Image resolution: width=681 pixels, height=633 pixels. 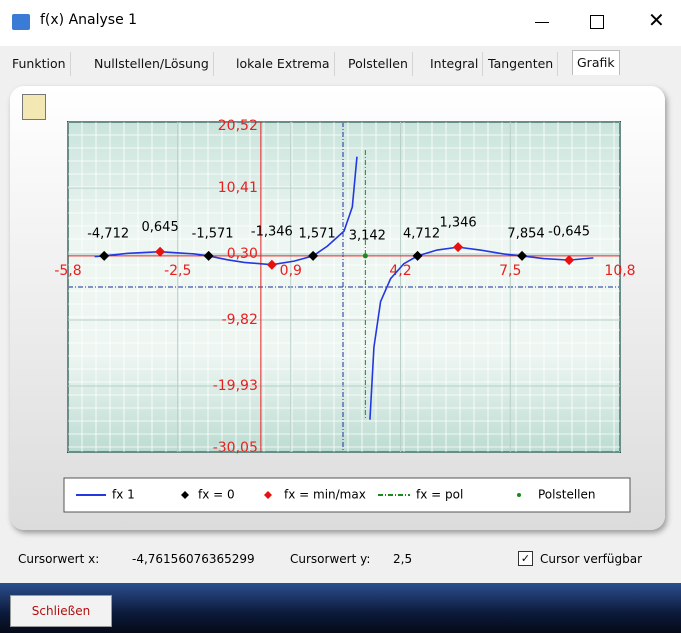 What do you see at coordinates (525, 233) in the screenshot?
I see `zero-label: 7,854` at bounding box center [525, 233].